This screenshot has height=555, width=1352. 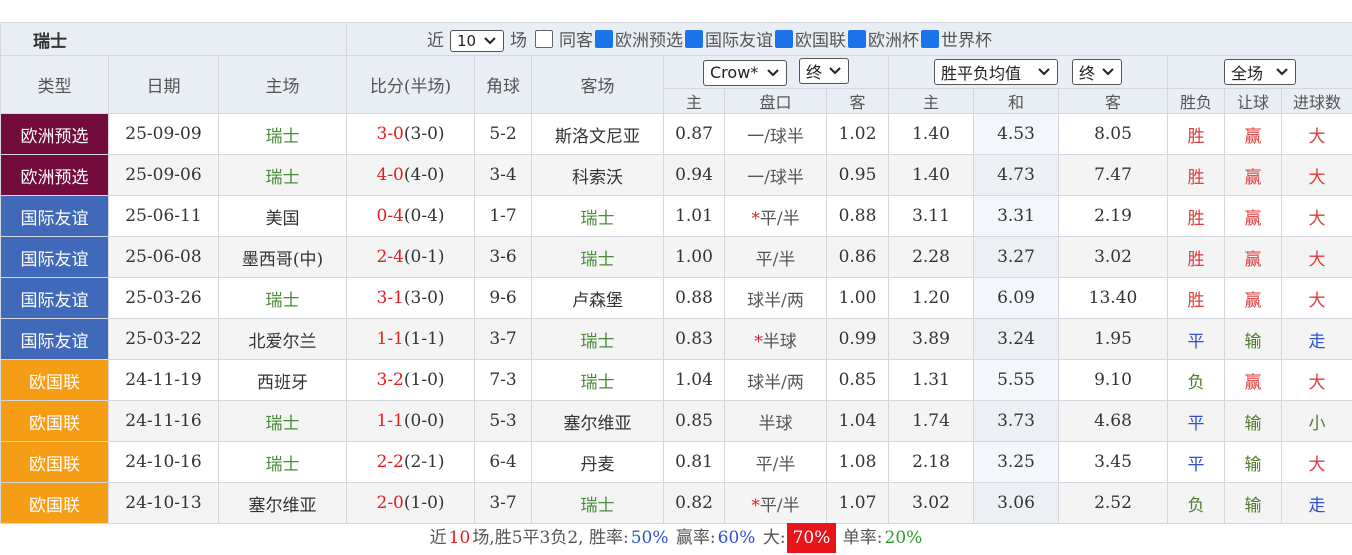 I want to click on avg-draw: 3.06, so click(x=1016, y=503).